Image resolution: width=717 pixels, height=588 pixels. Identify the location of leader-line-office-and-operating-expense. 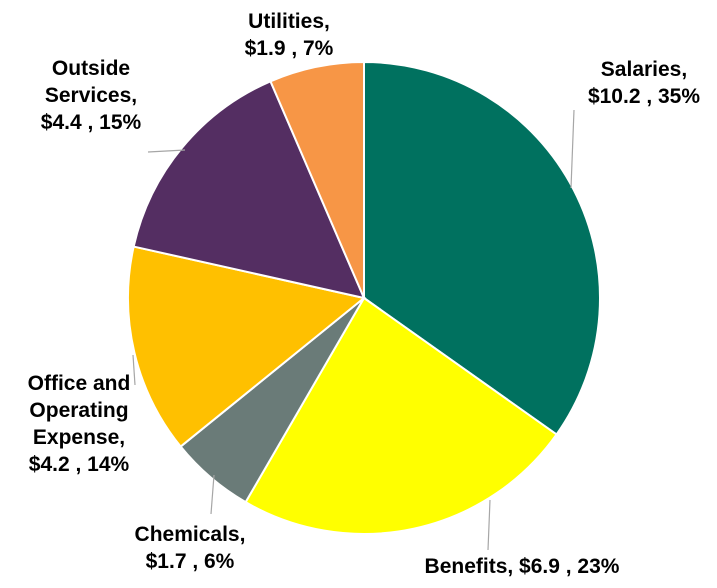
(134, 370).